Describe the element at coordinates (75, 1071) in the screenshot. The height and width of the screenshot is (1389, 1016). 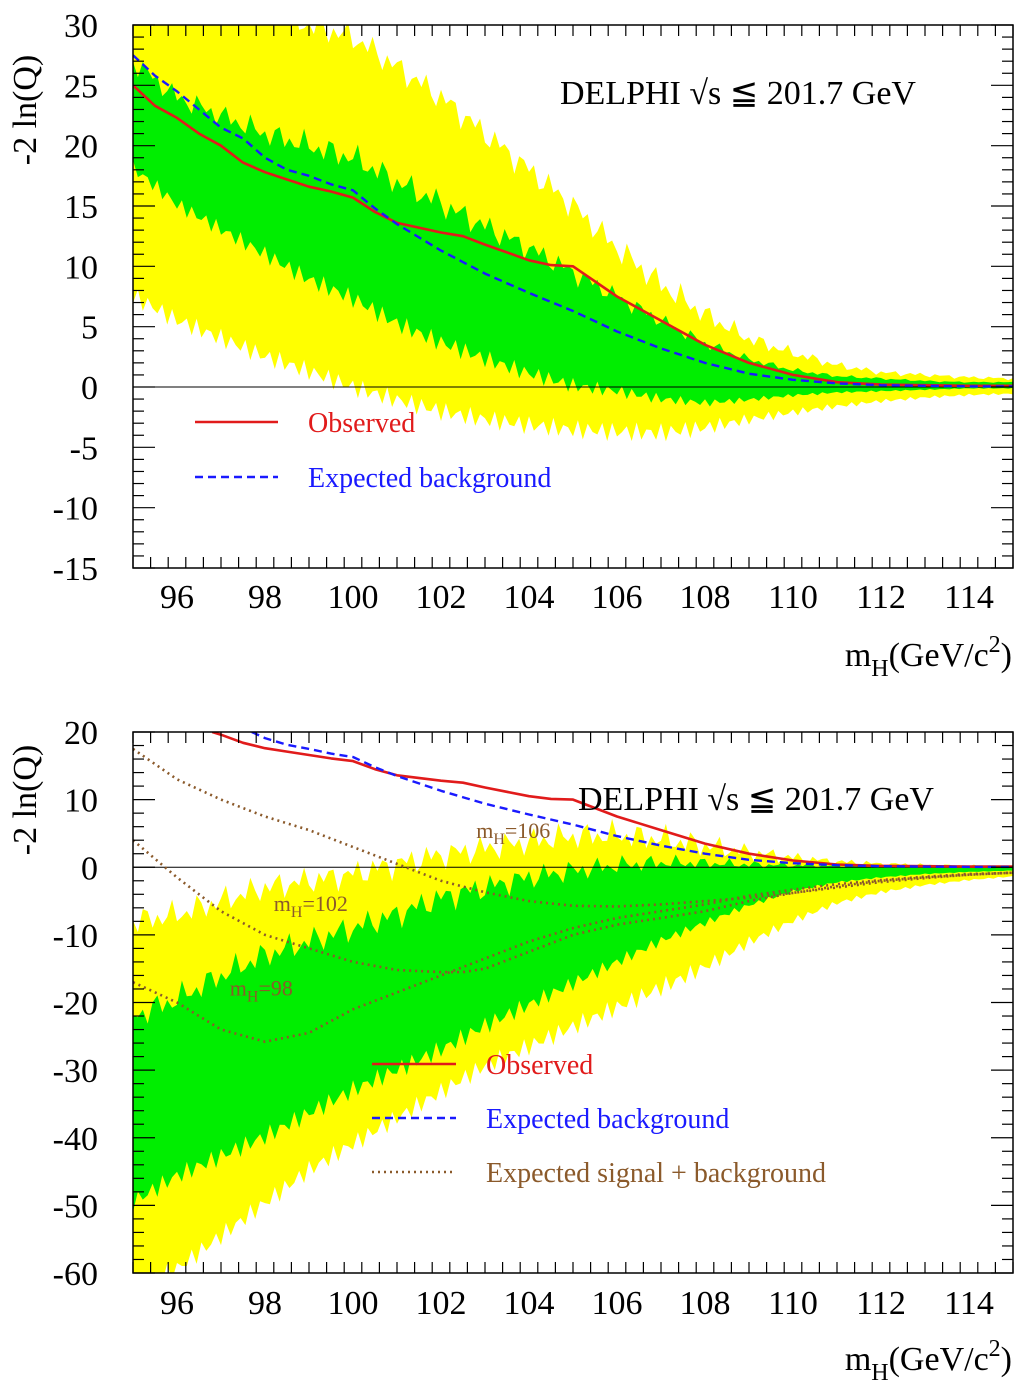
I see `y-tick-label: -30` at that location.